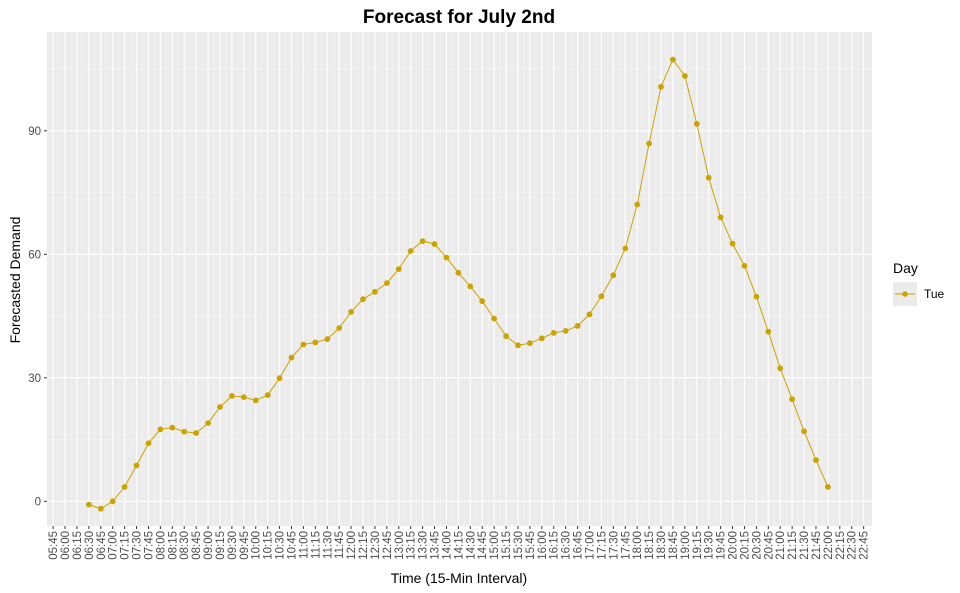 Image resolution: width=960 pixels, height=593 pixels. What do you see at coordinates (245, 545) in the screenshot?
I see `x-tick-label: 09:45` at bounding box center [245, 545].